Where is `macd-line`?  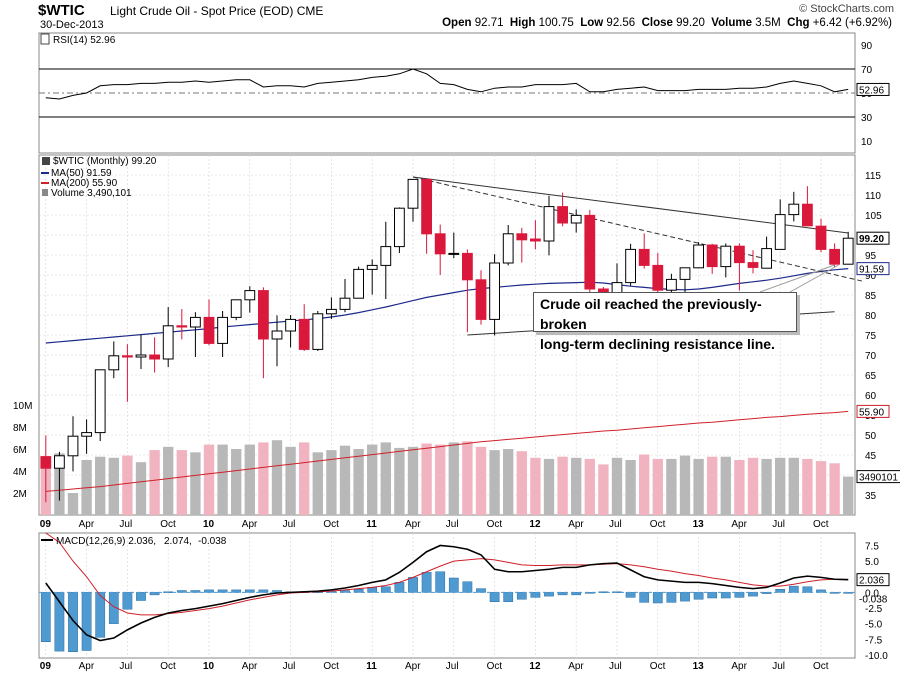
macd-line is located at coordinates (447, 593).